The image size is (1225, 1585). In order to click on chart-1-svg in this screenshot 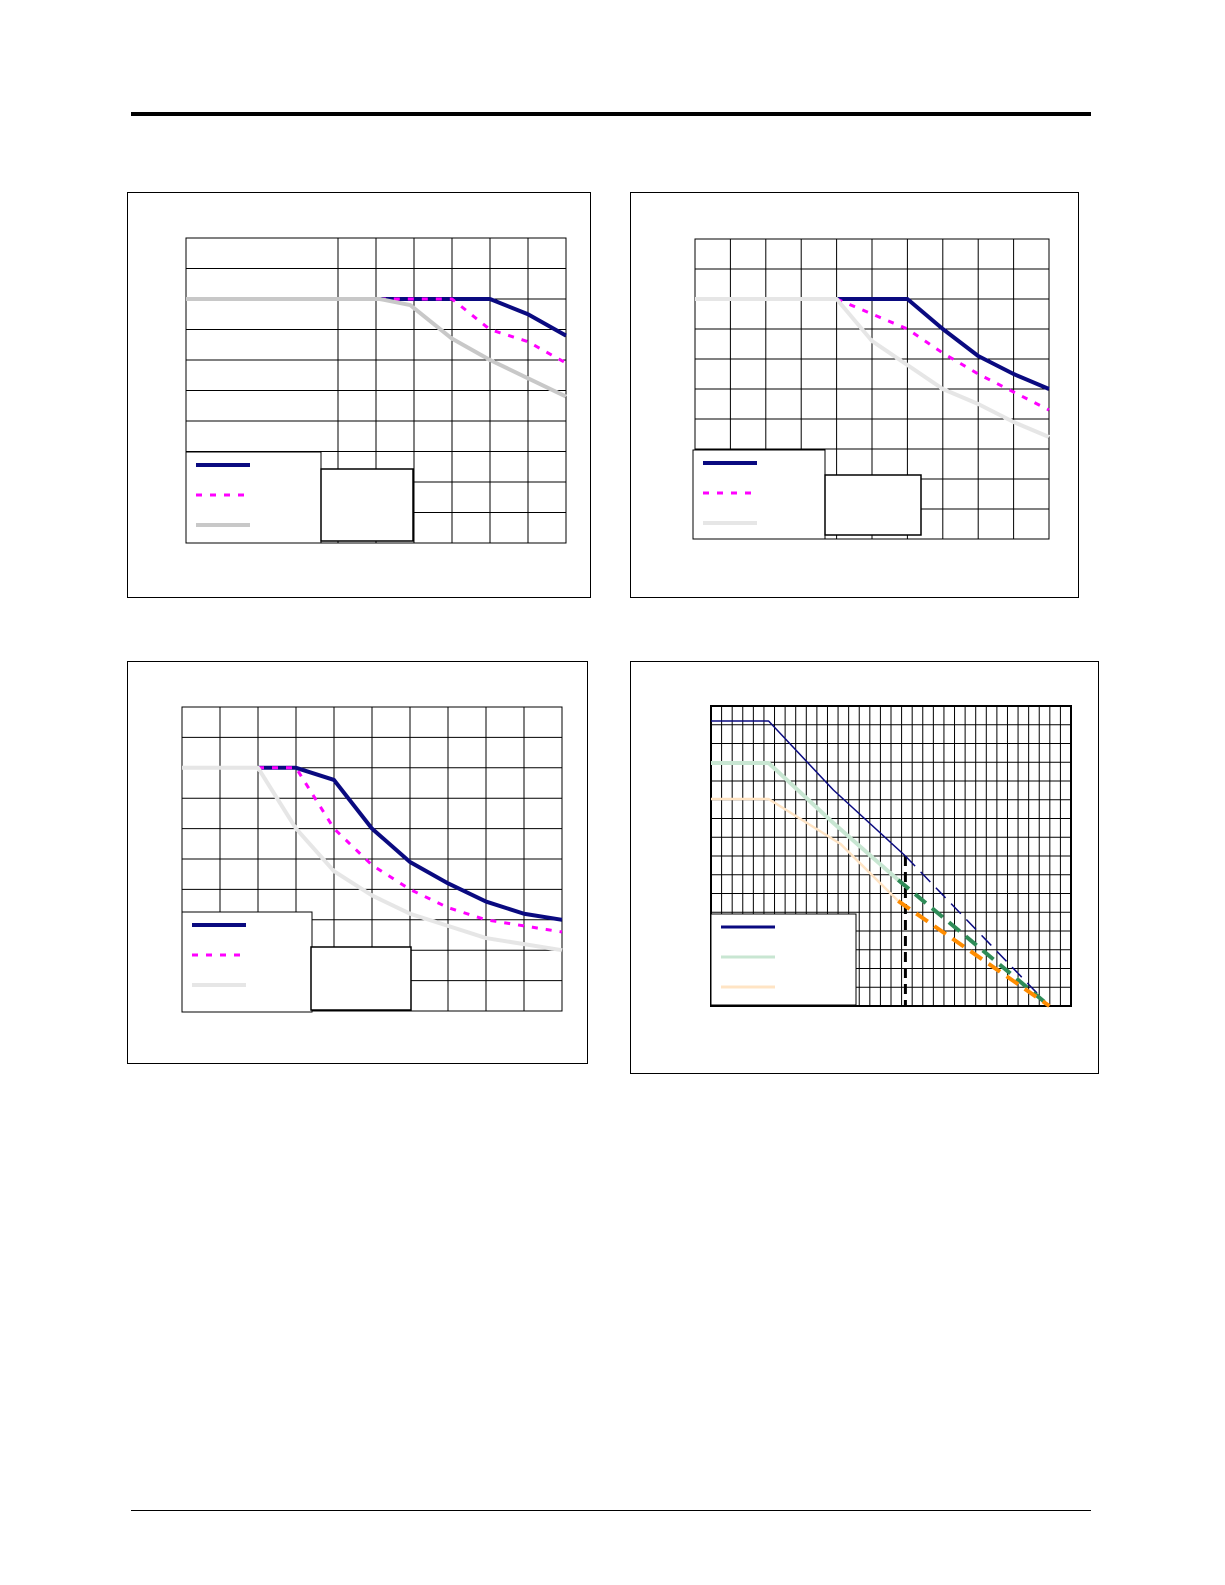, I will do `click(376, 390)`.